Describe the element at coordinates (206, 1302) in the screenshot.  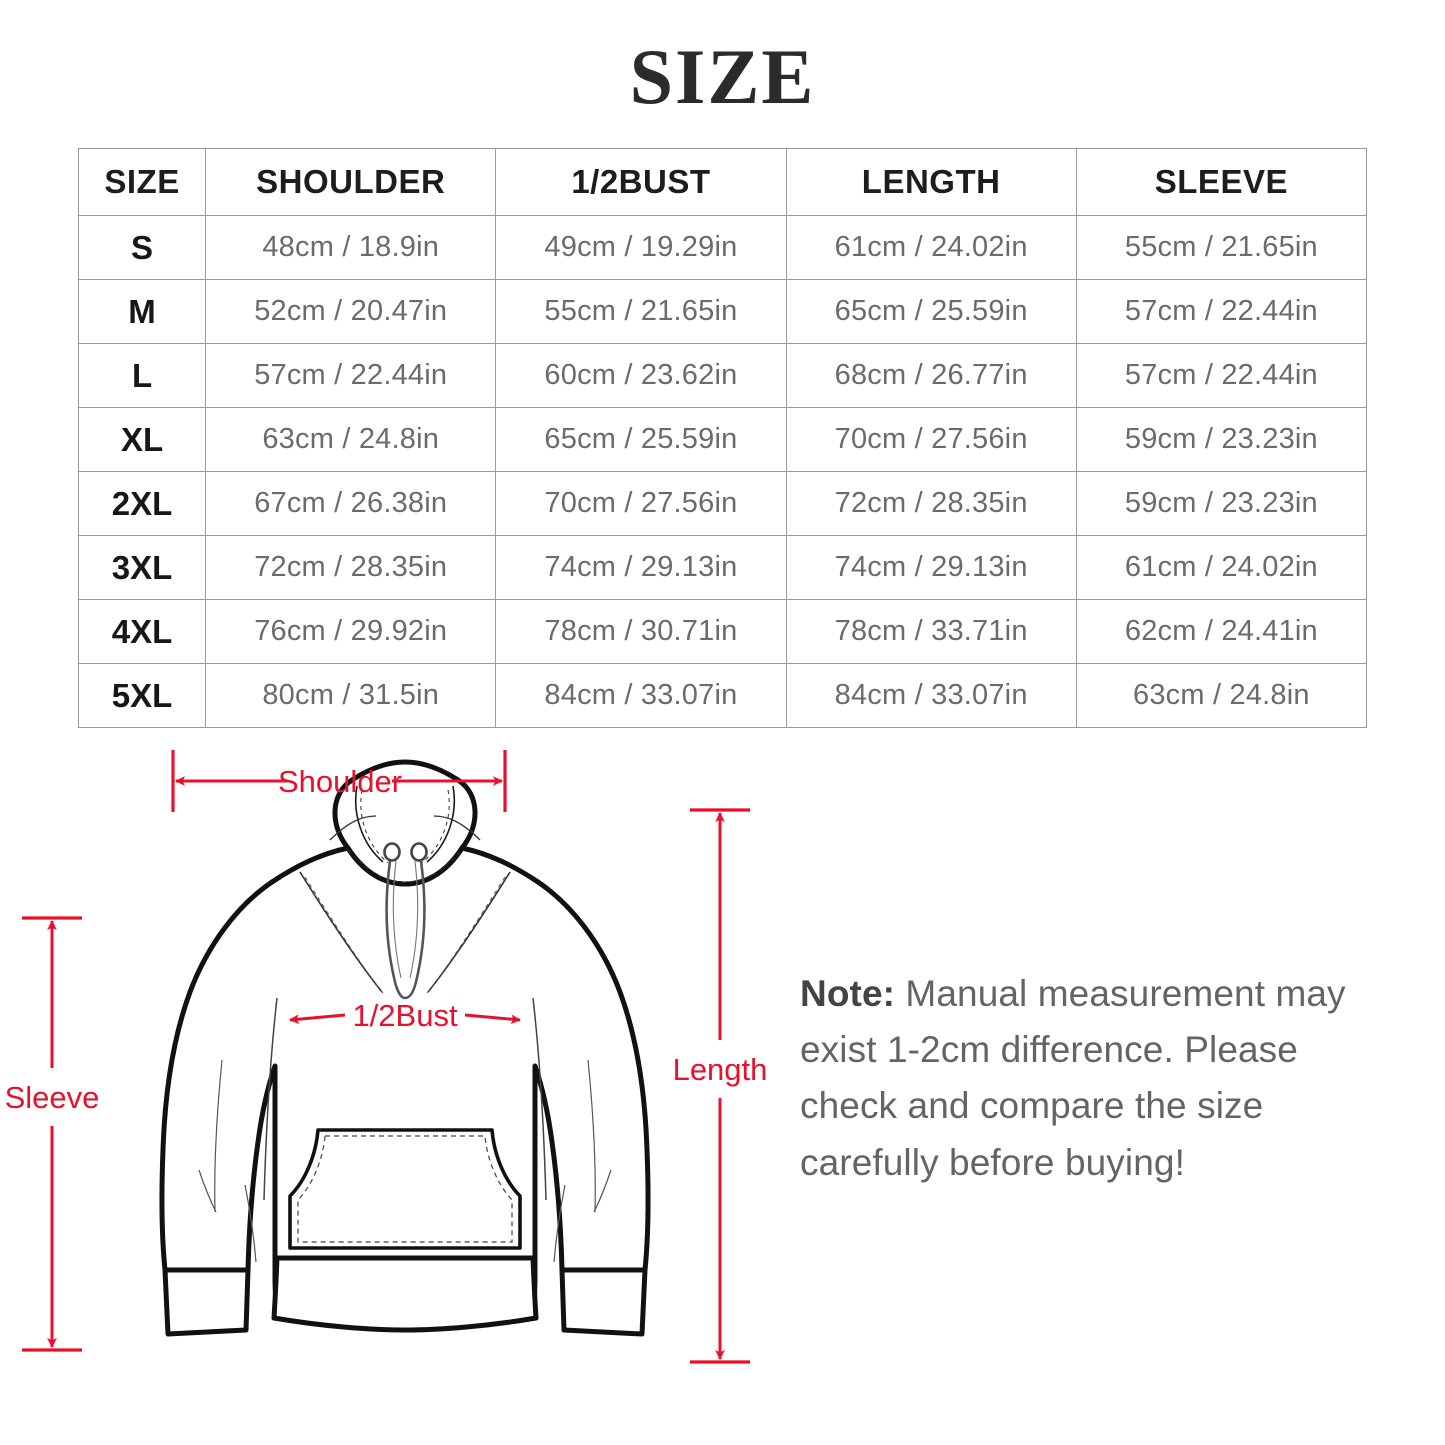
I see `sleeve-cuff-left` at that location.